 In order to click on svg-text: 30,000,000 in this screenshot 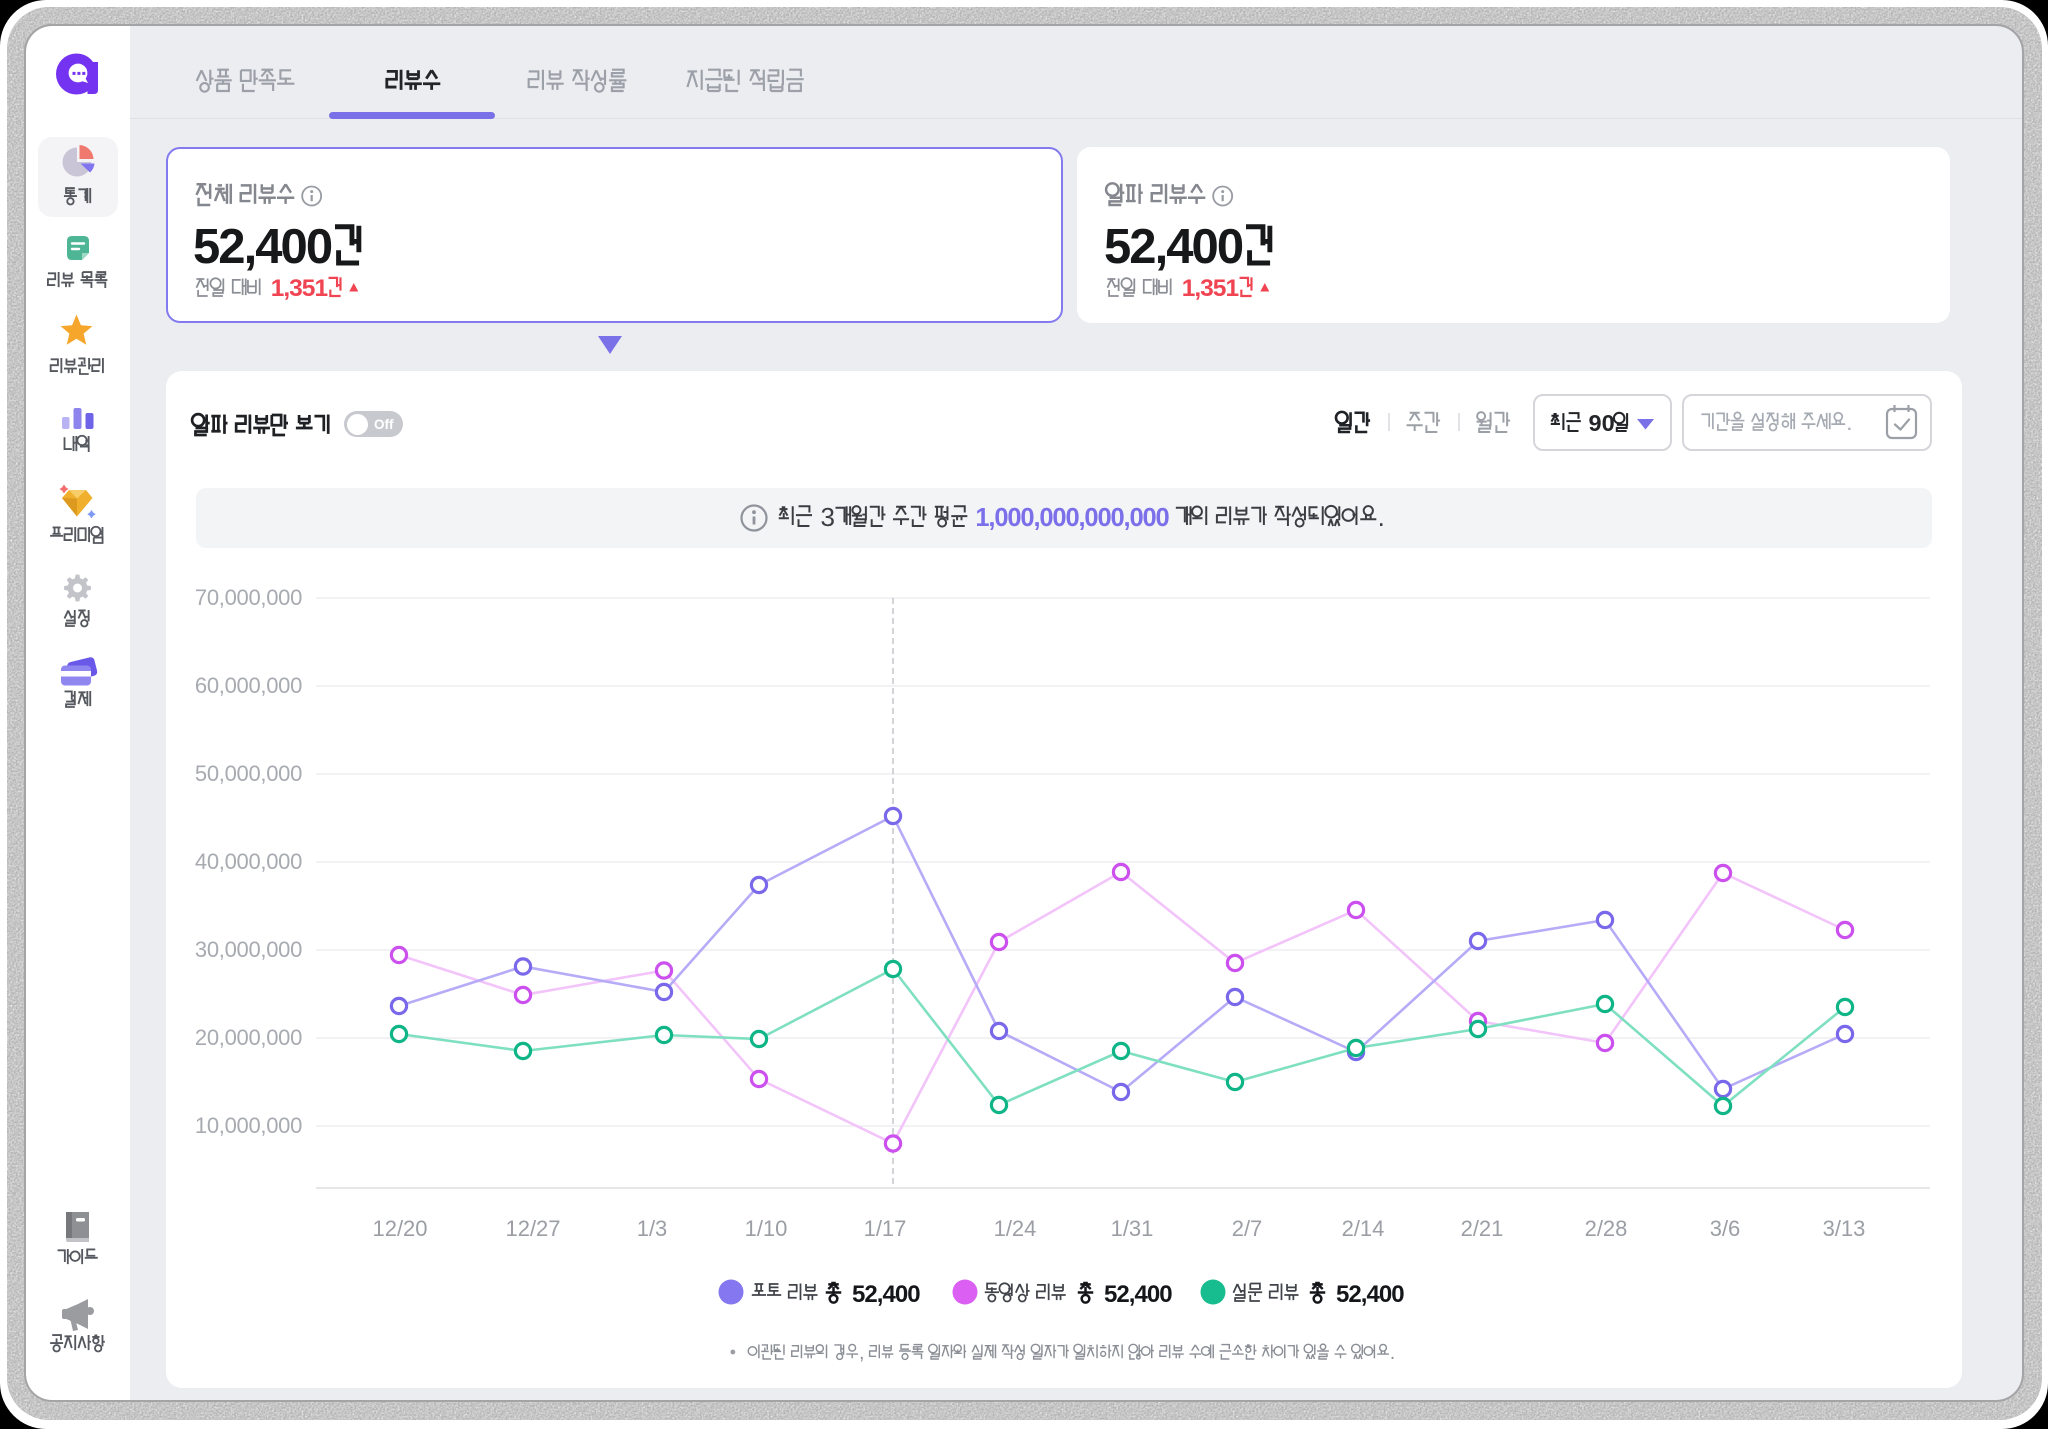, I will do `click(248, 949)`.